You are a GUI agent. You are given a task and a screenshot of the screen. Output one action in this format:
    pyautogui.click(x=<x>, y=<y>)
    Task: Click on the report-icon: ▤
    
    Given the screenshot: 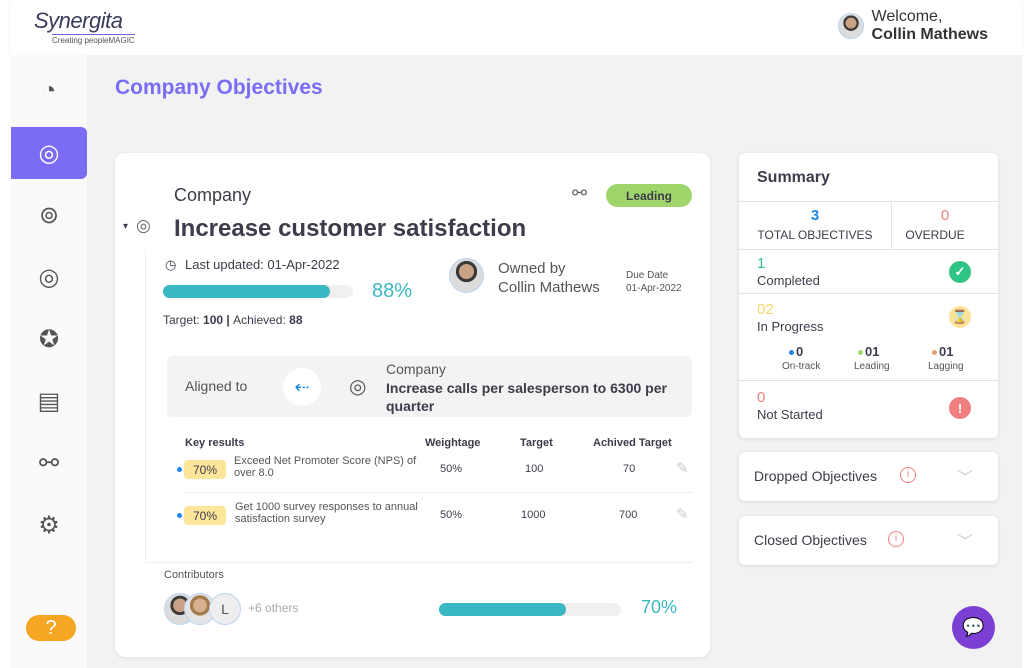 What is the action you would take?
    pyautogui.click(x=49, y=401)
    